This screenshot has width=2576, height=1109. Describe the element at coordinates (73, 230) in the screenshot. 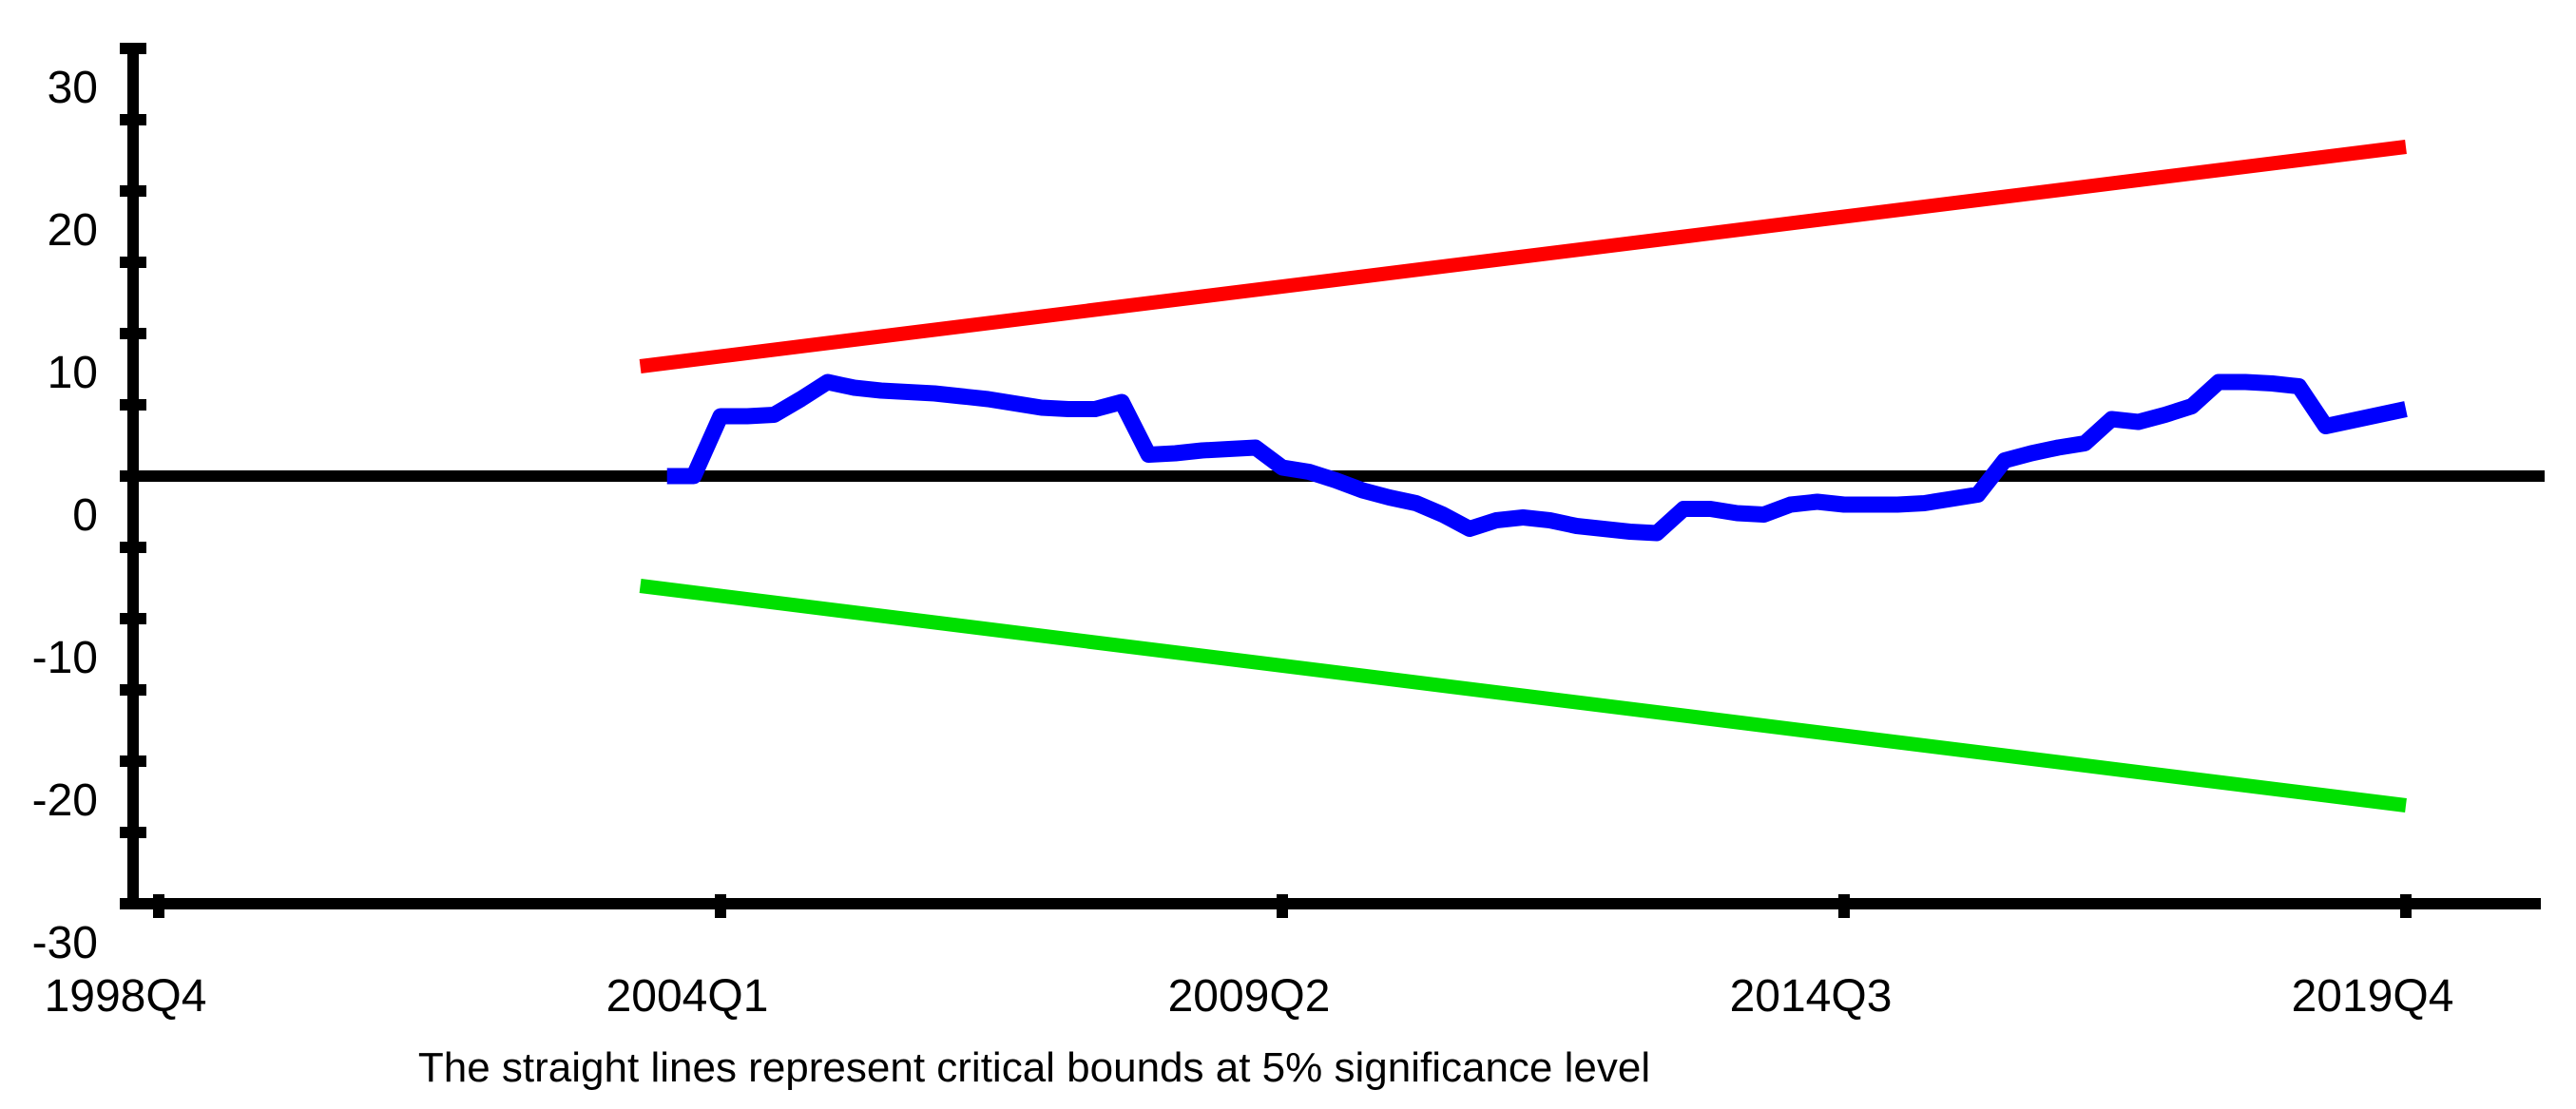

I see `y-axis-label: 20` at that location.